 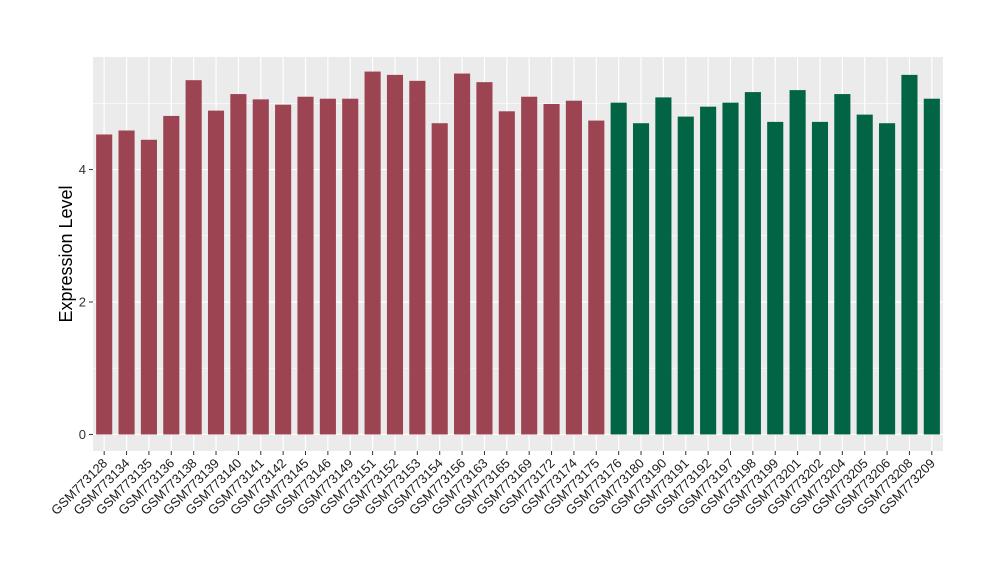 What do you see at coordinates (395, 254) in the screenshot?
I see `bar-GSM773152` at bounding box center [395, 254].